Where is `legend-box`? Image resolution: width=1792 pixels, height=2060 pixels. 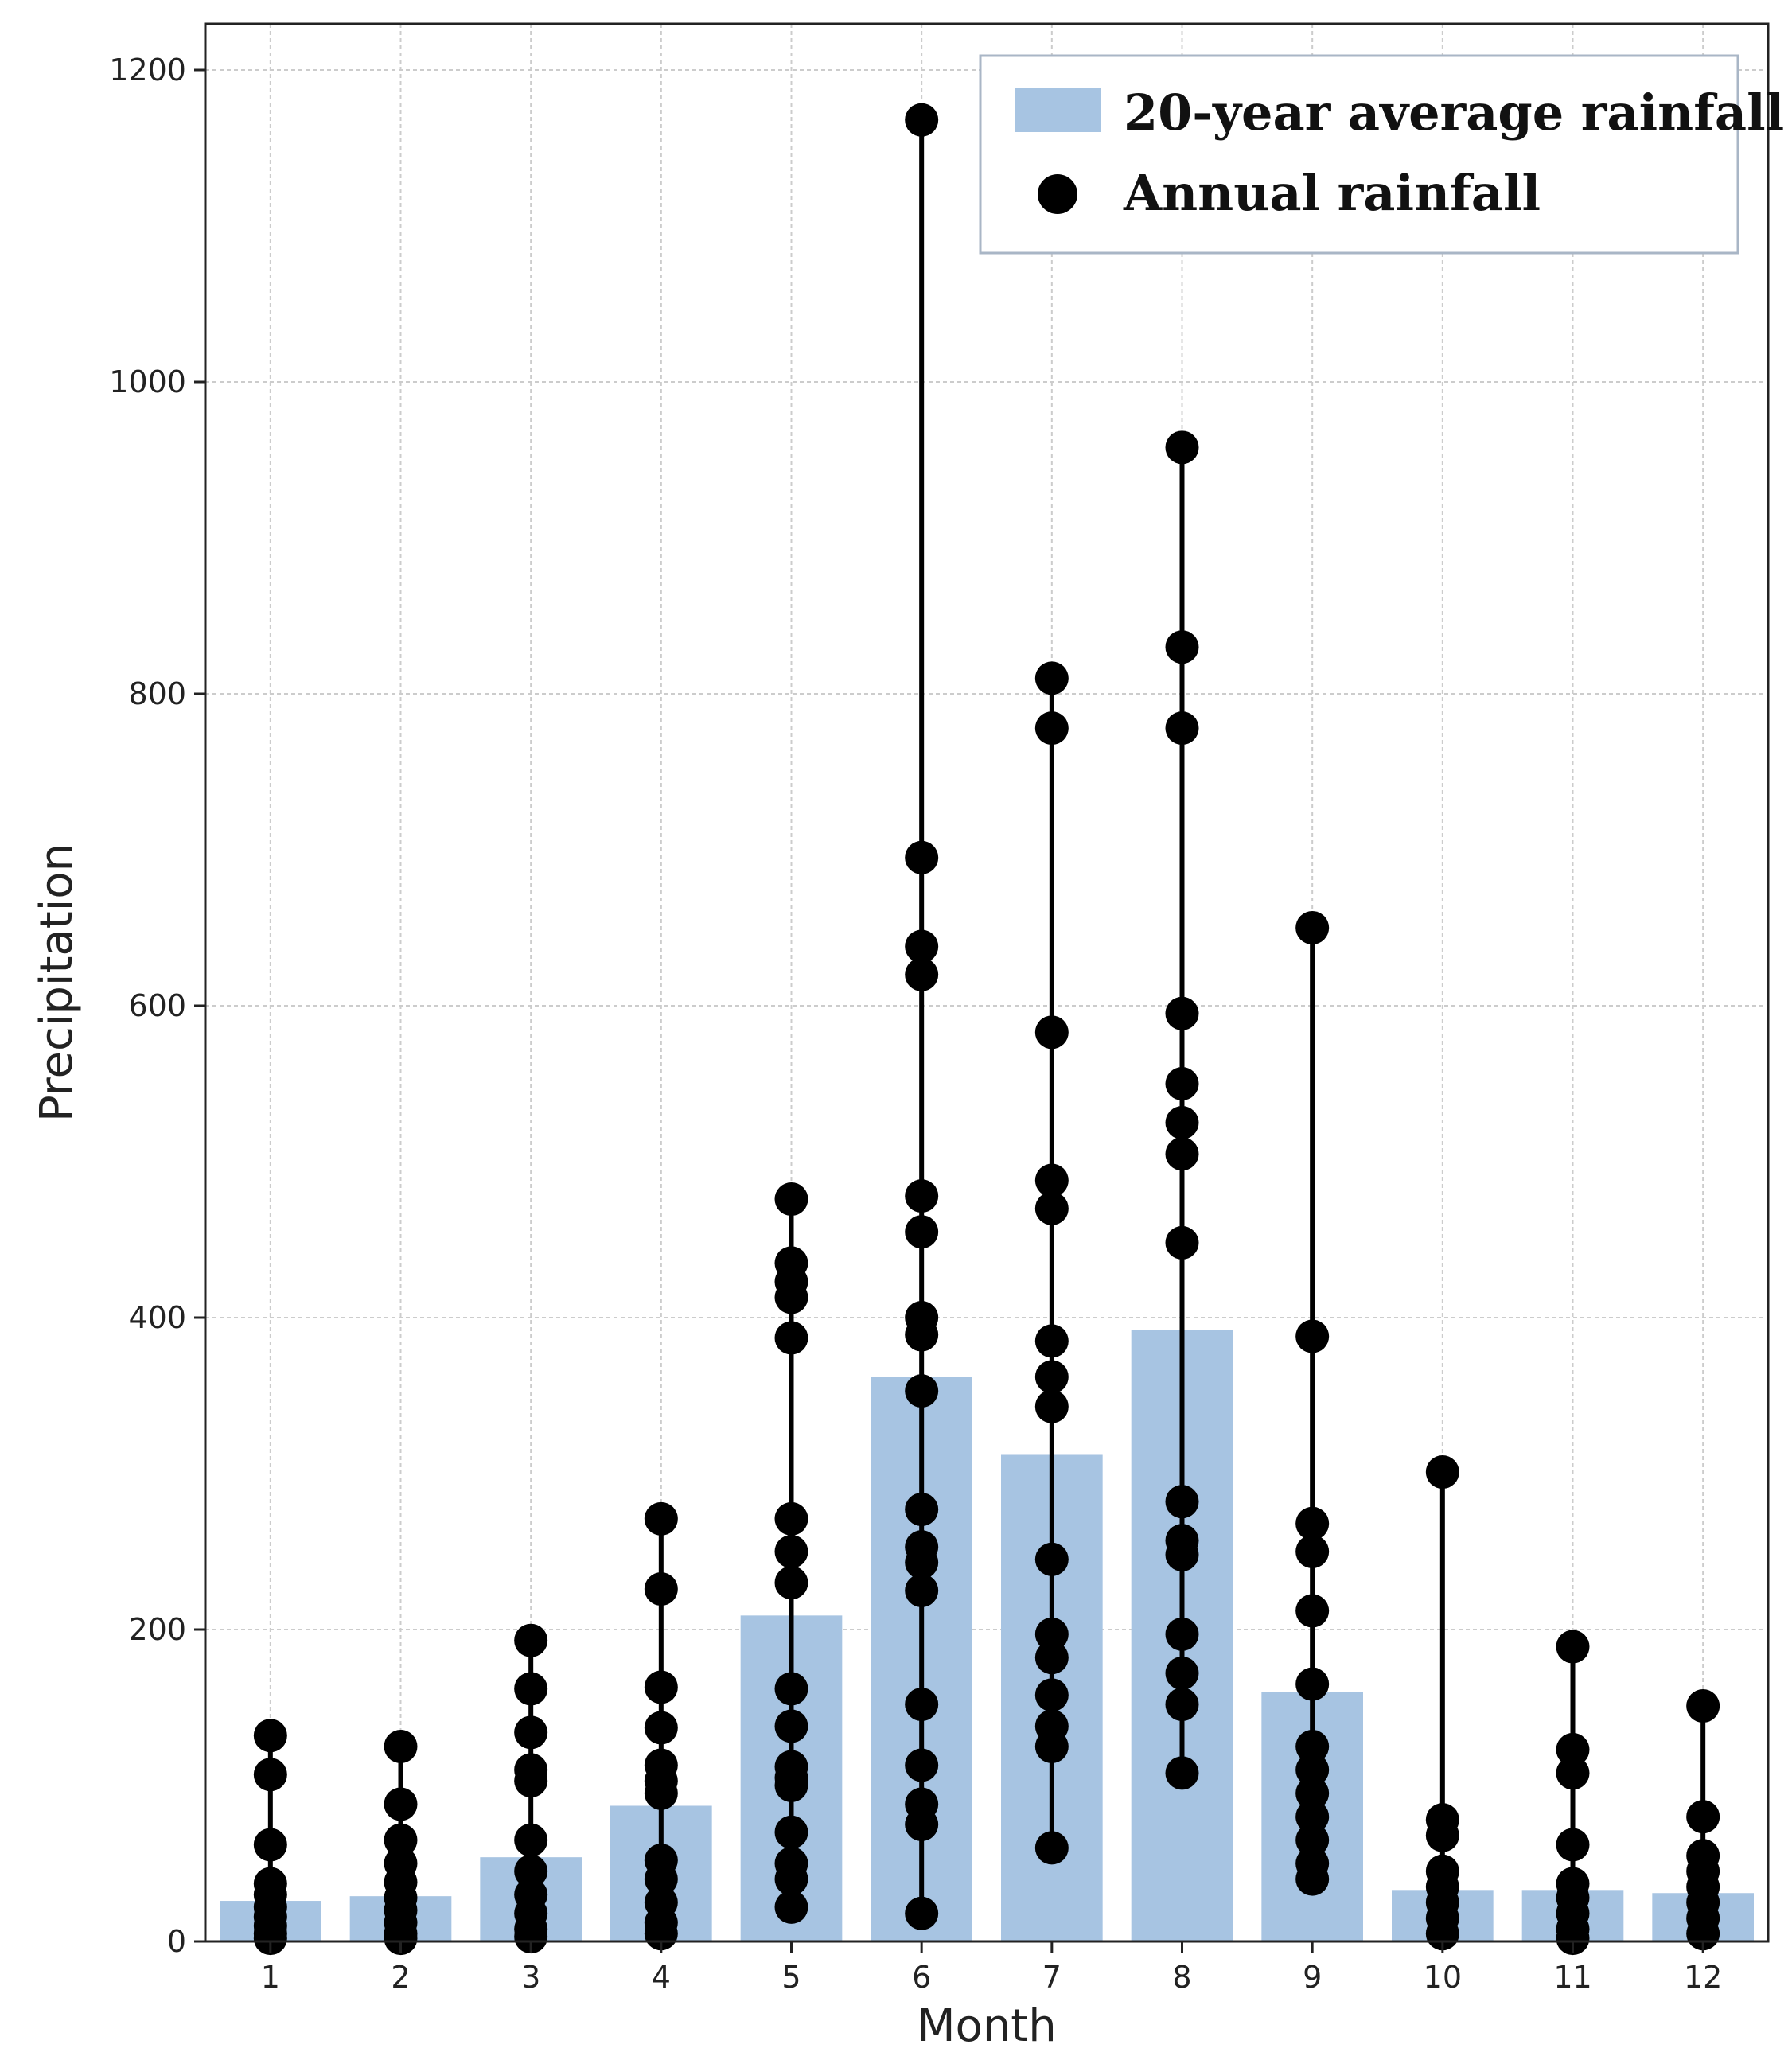 legend-box is located at coordinates (1359, 154).